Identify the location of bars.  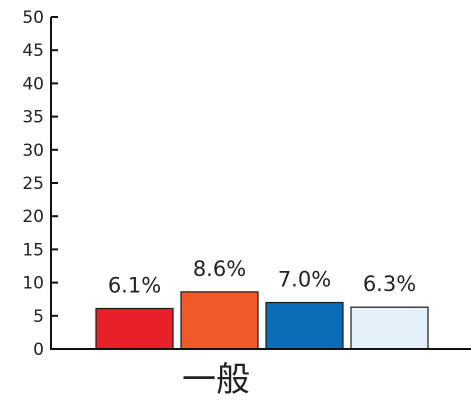
(262, 320).